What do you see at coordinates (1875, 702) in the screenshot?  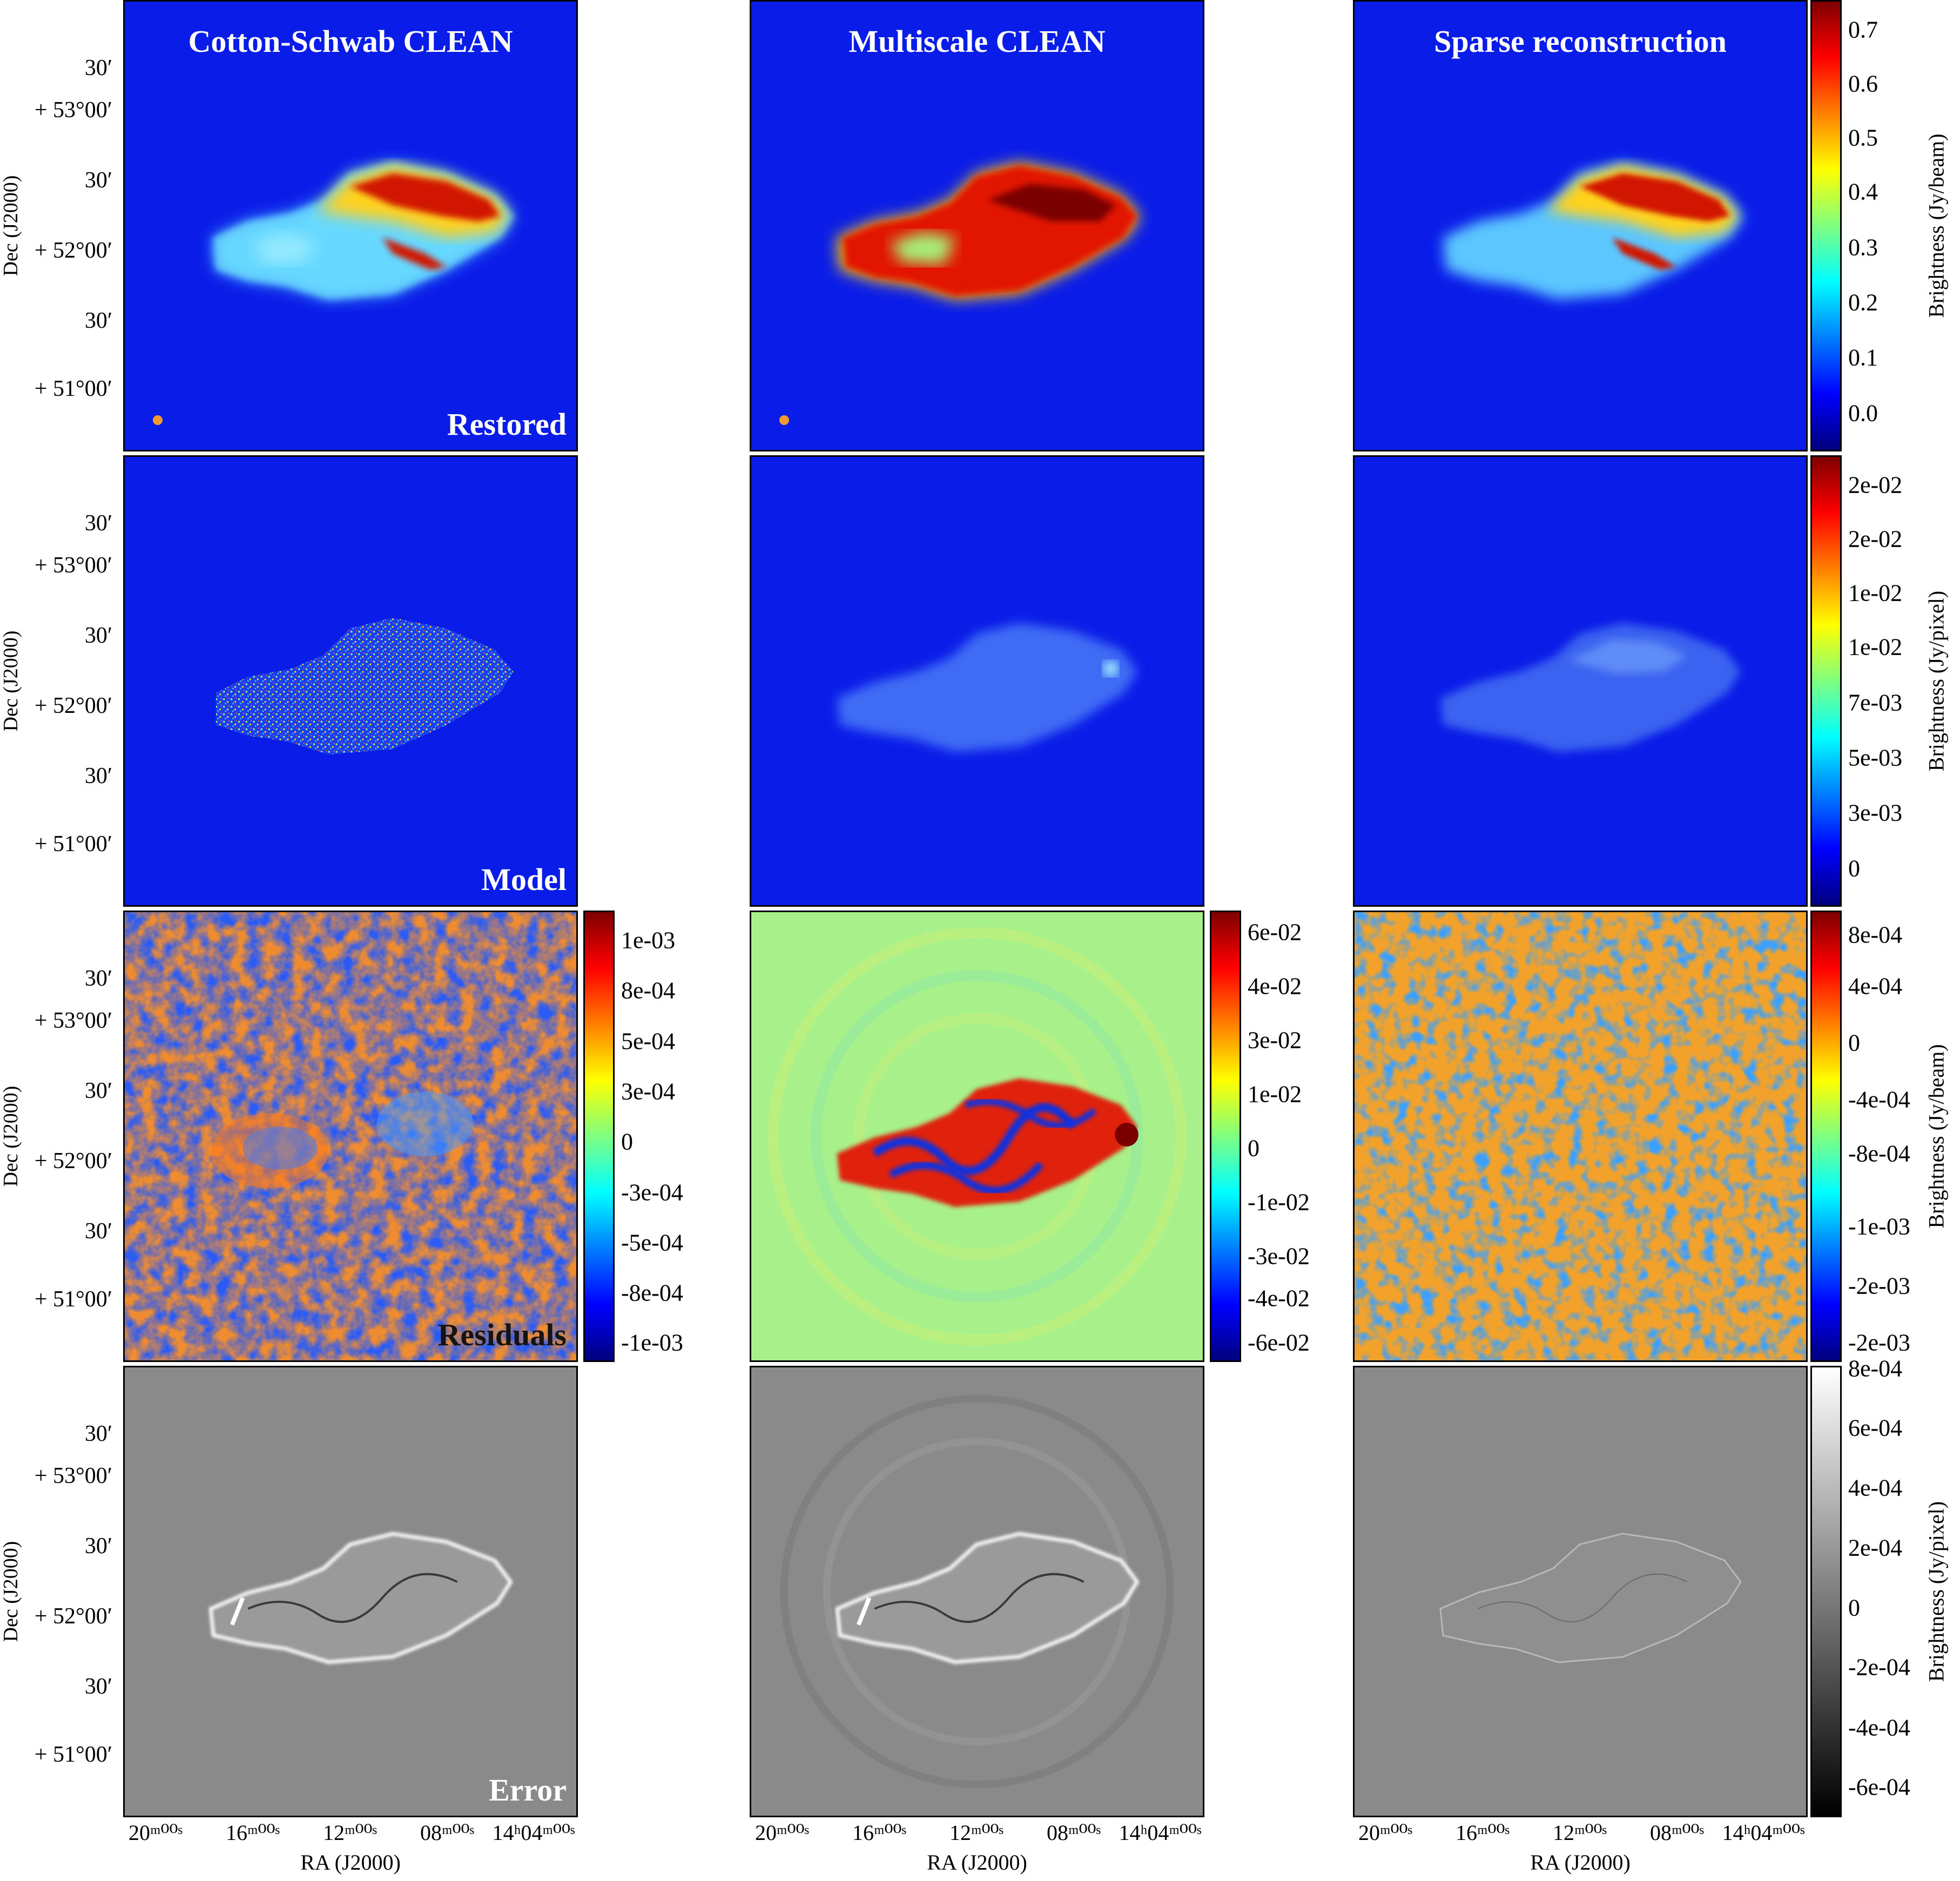 I see `colorbar-tick: 7e-03` at bounding box center [1875, 702].